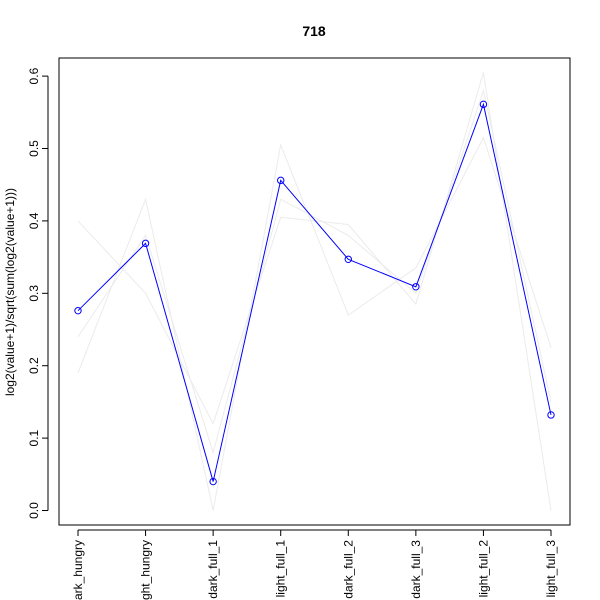  Describe the element at coordinates (34, 510) in the screenshot. I see `y-tick-label: 0.0` at that location.